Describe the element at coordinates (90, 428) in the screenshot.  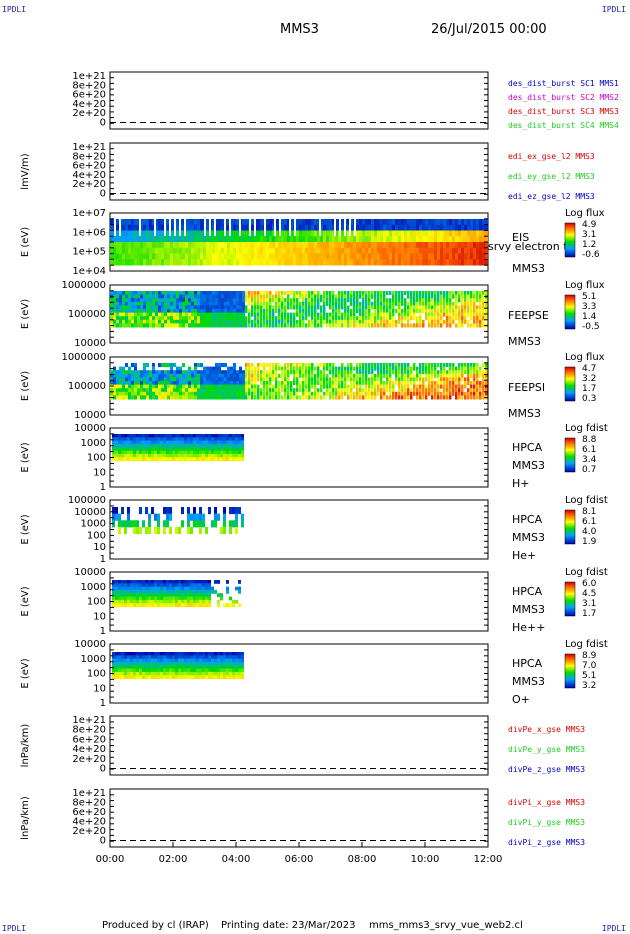
I see `y-tick-label: 10000` at that location.